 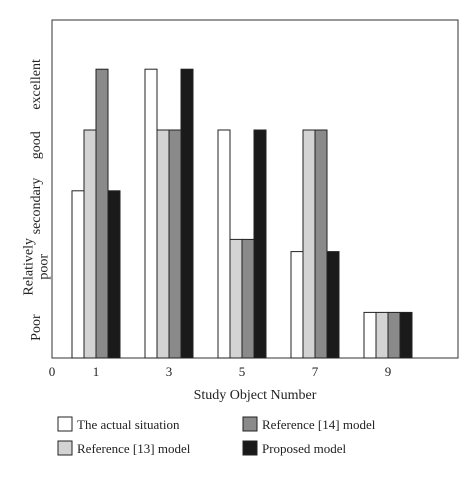 I want to click on legend-label: Reference [13] model, so click(x=134, y=448).